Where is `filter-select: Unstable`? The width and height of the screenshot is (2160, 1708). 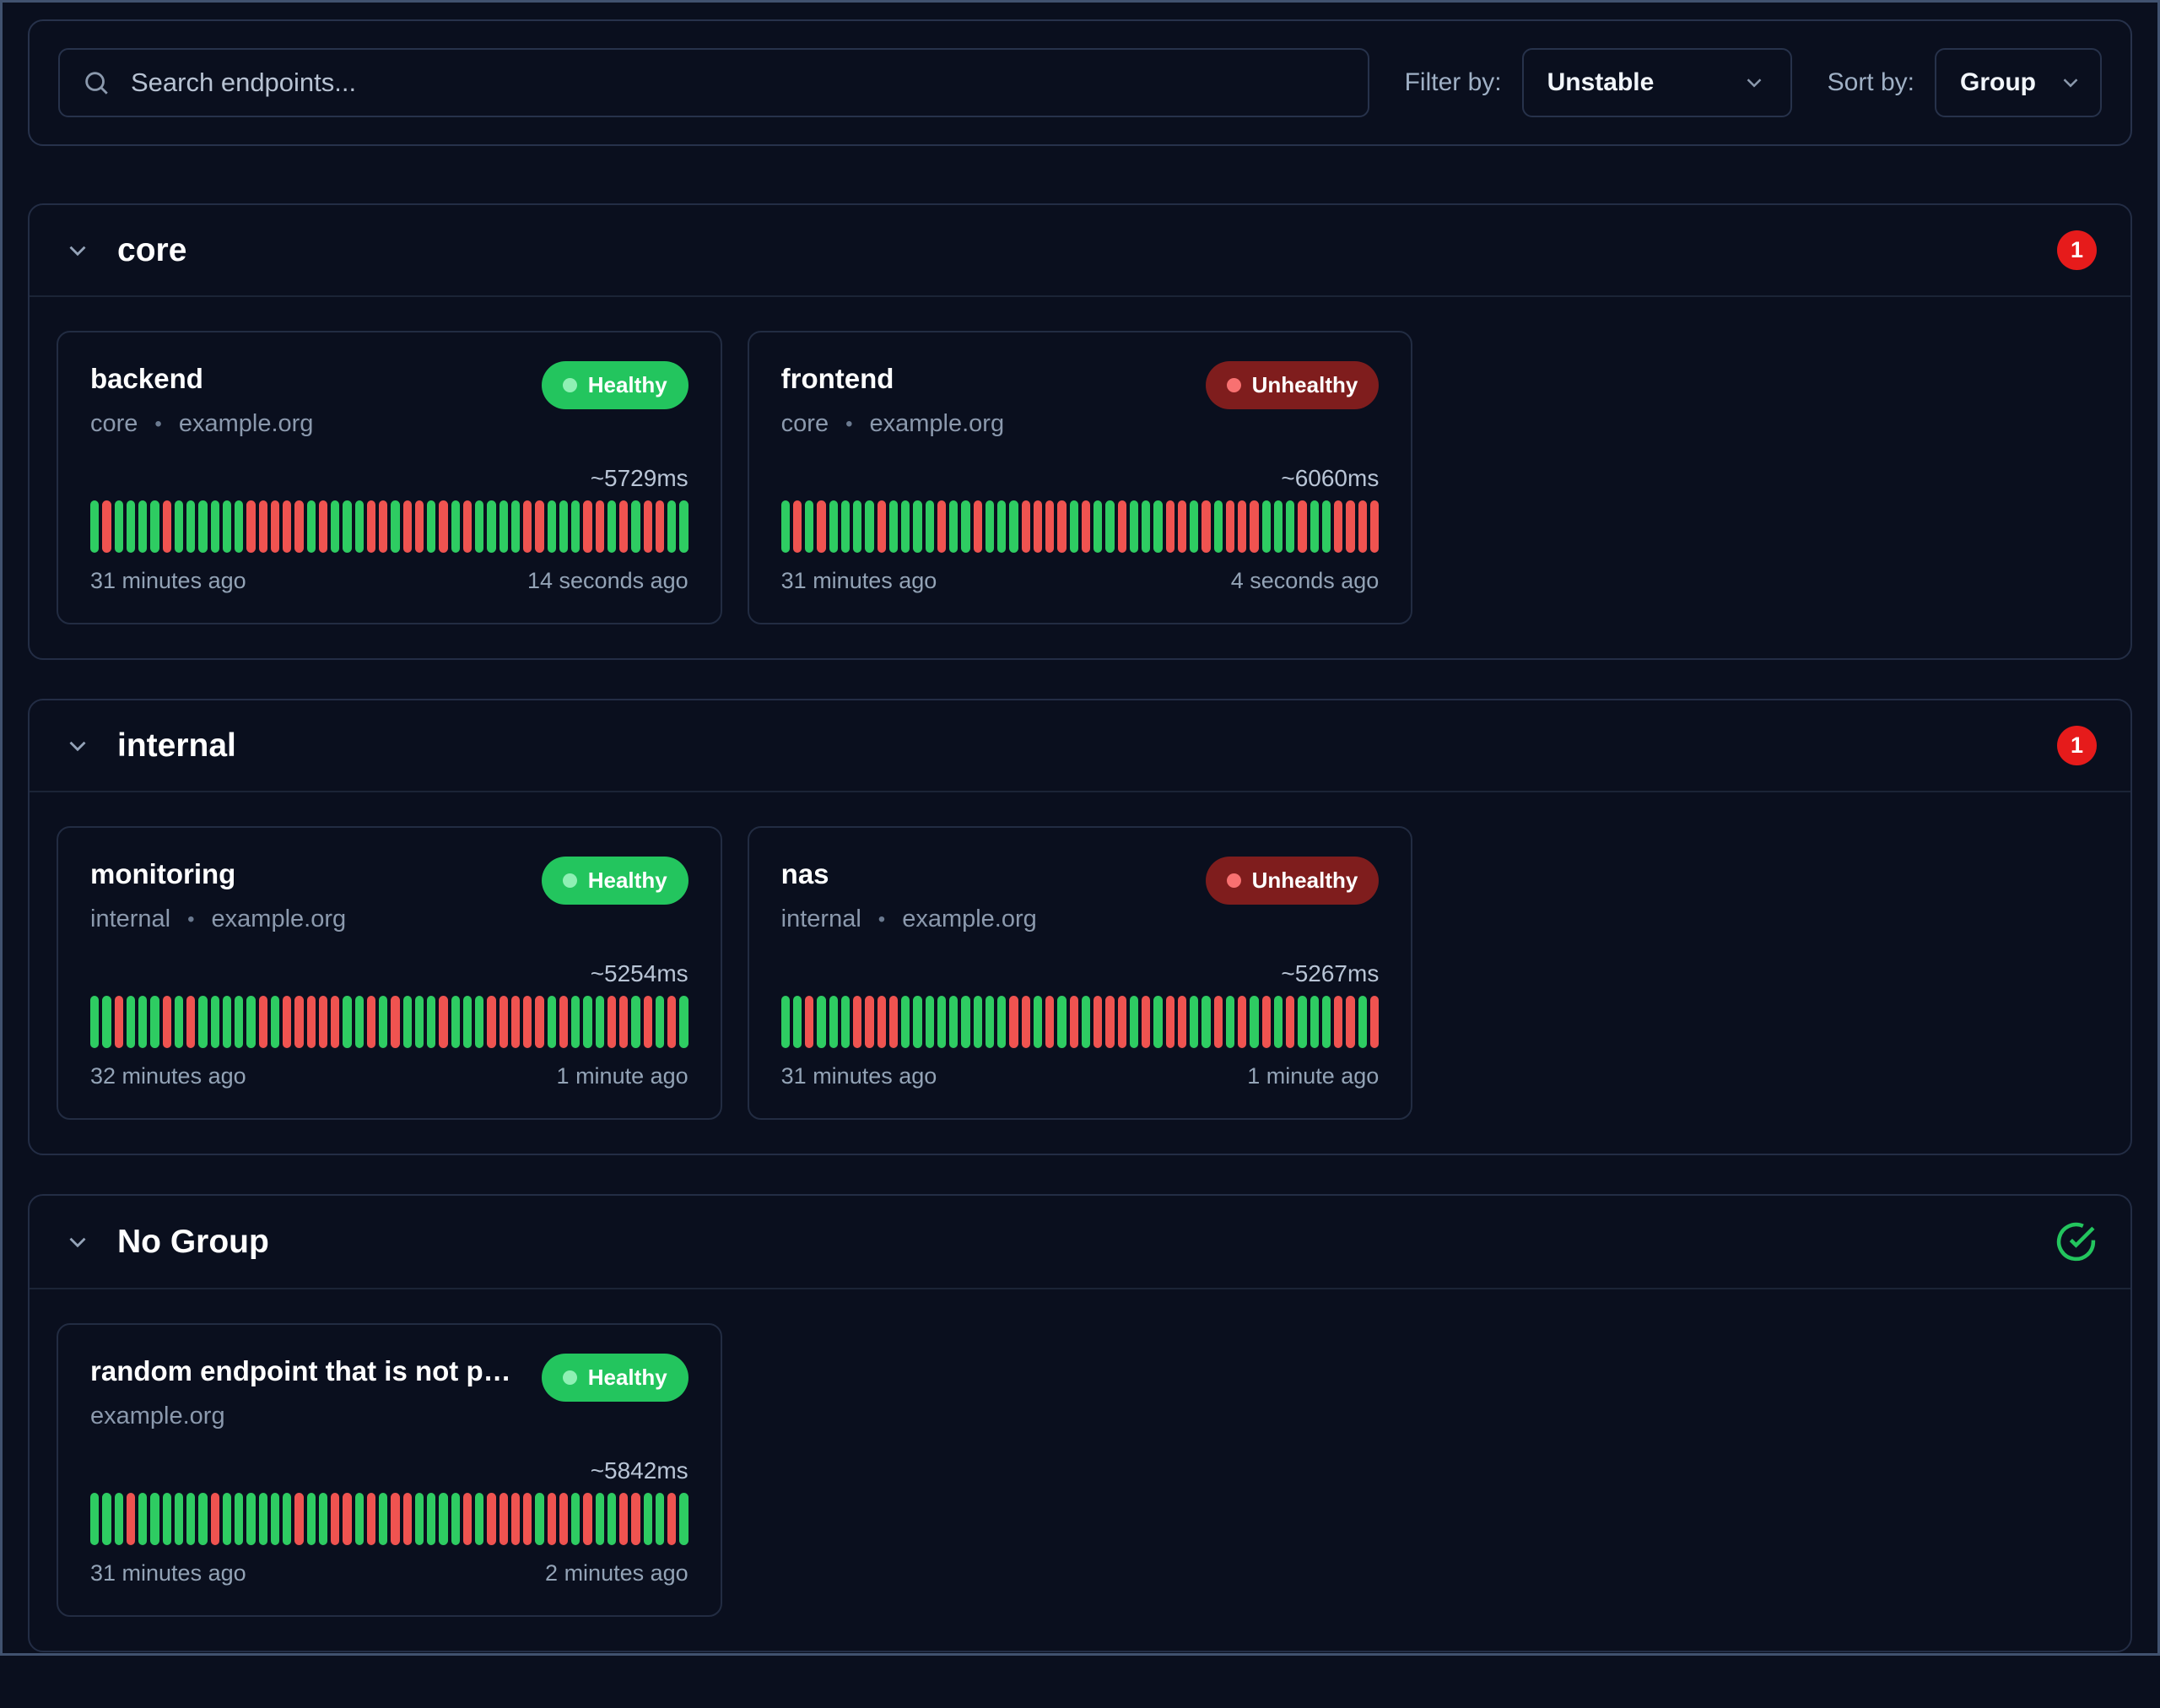
filter-select: Unstable is located at coordinates (1656, 82).